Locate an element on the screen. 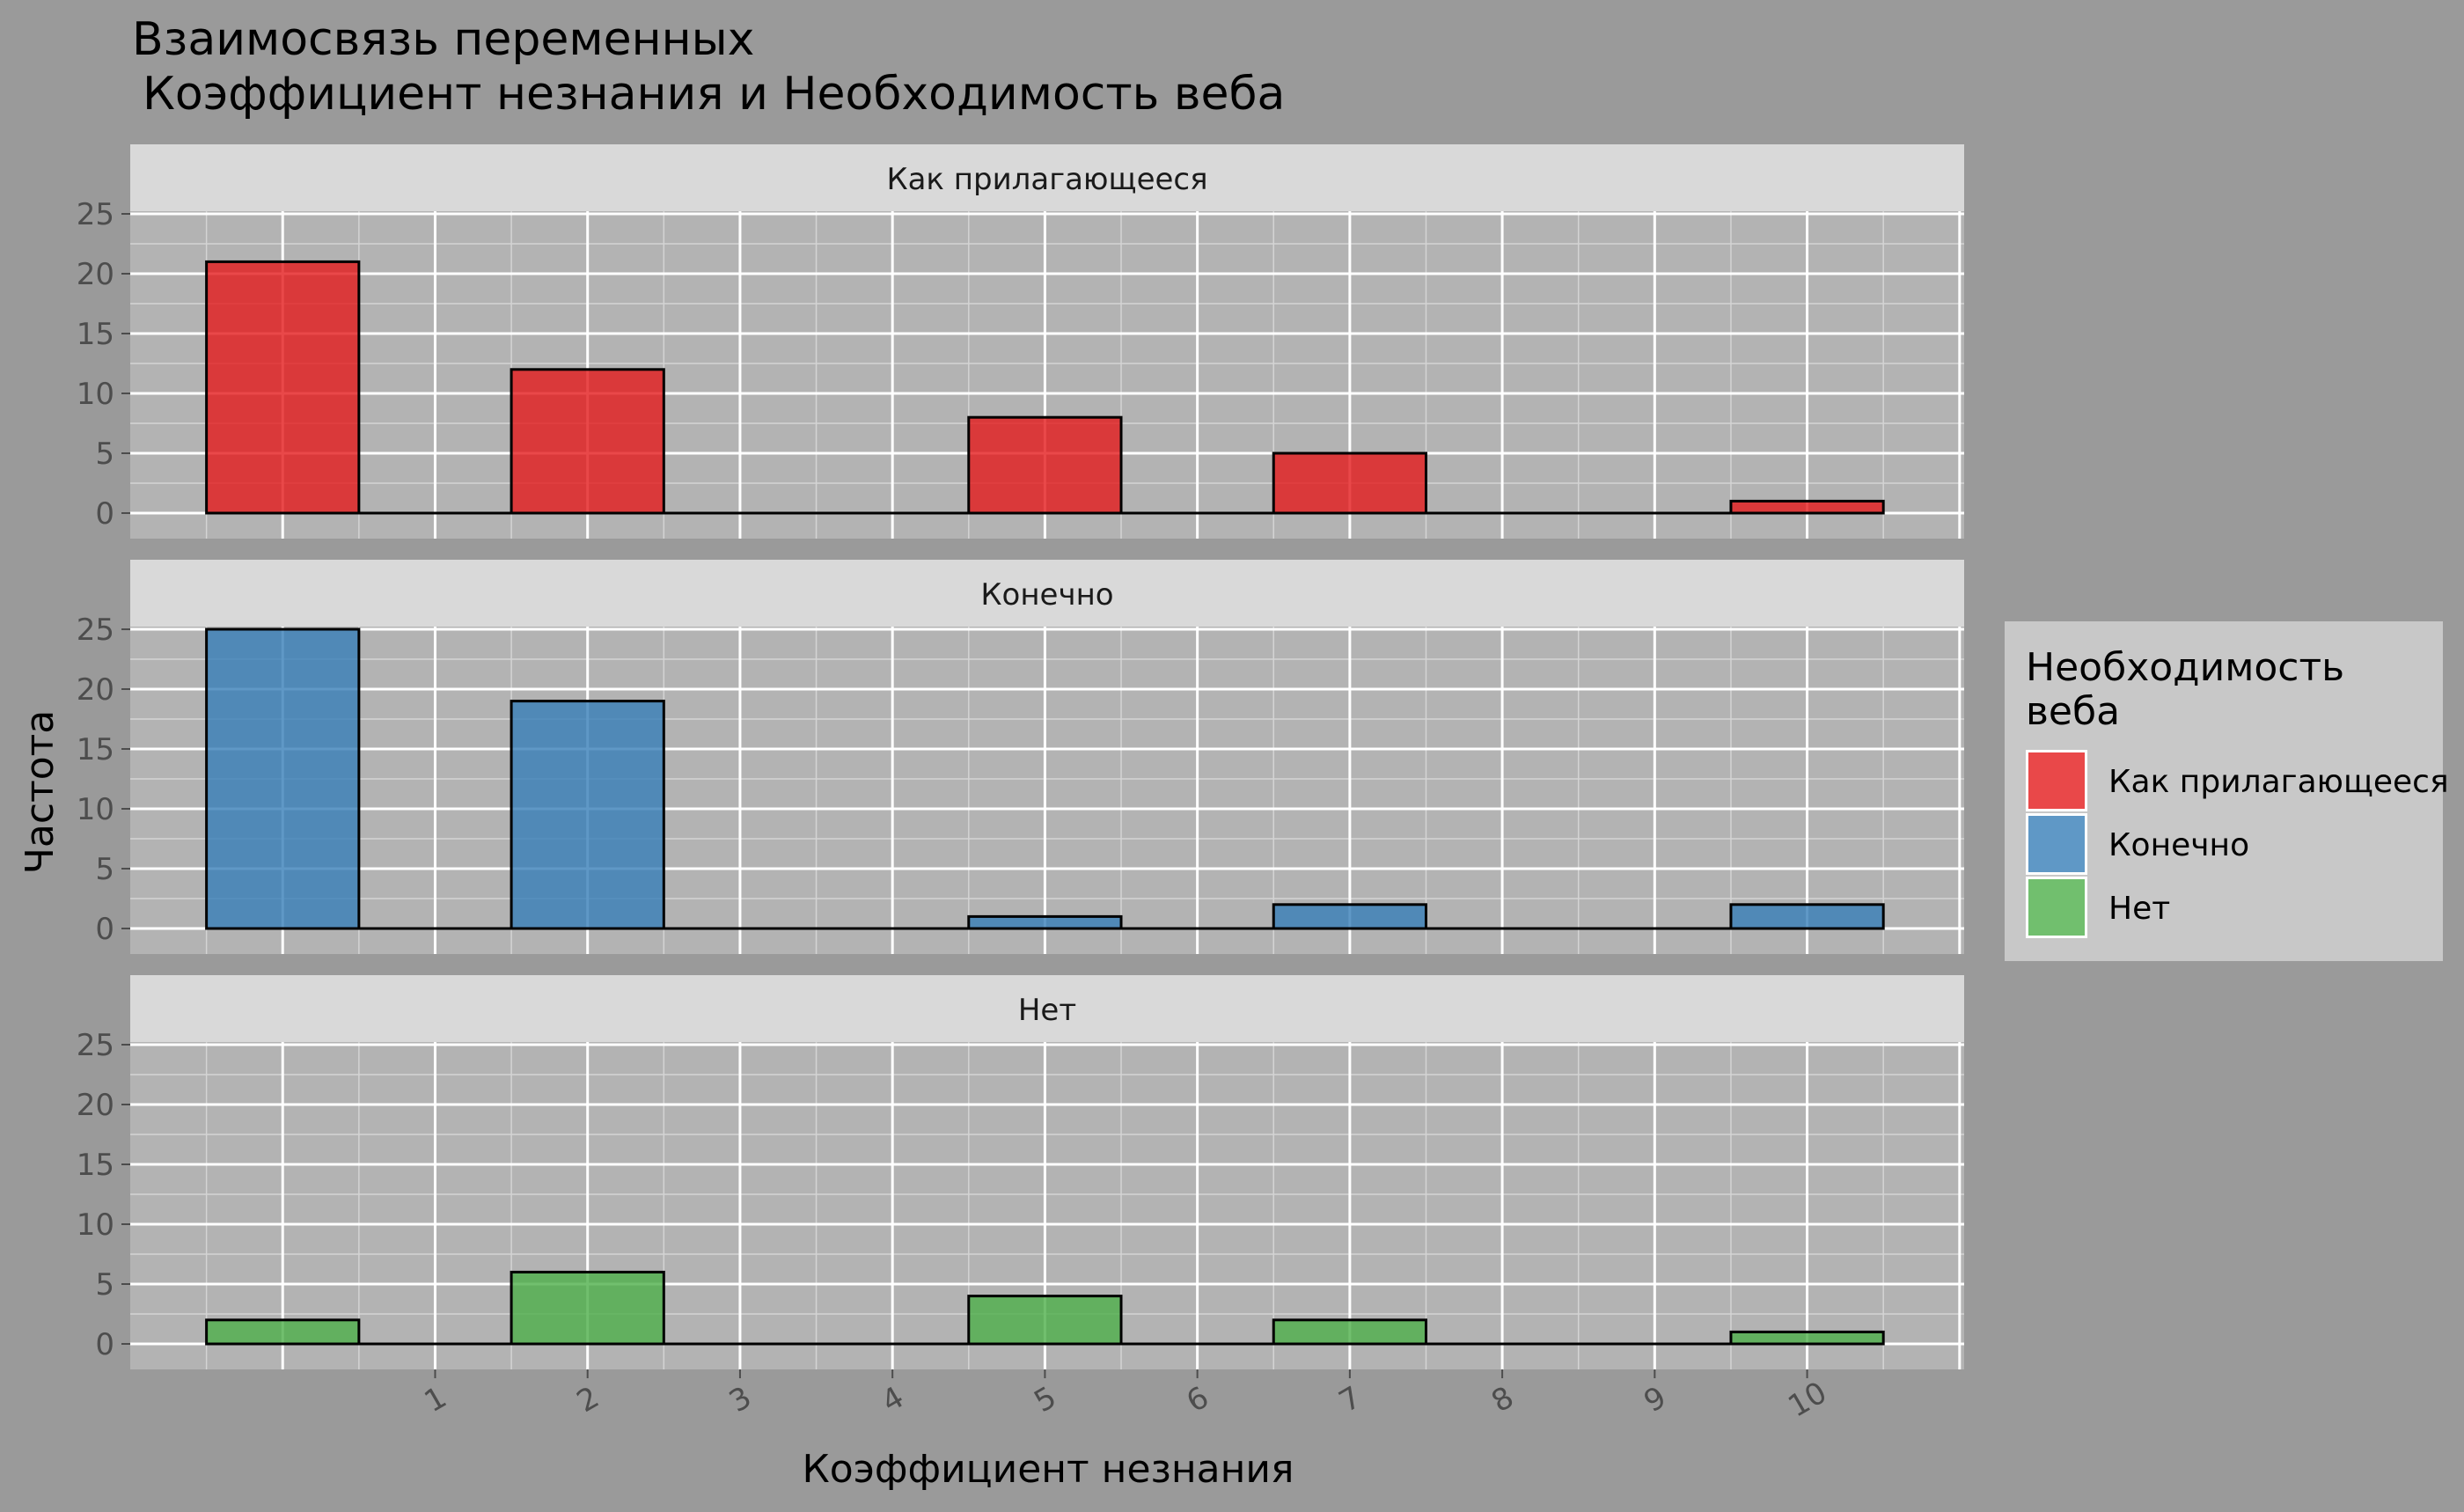 The width and height of the screenshot is (2464, 1512). legend-item: Нет is located at coordinates (2098, 907).